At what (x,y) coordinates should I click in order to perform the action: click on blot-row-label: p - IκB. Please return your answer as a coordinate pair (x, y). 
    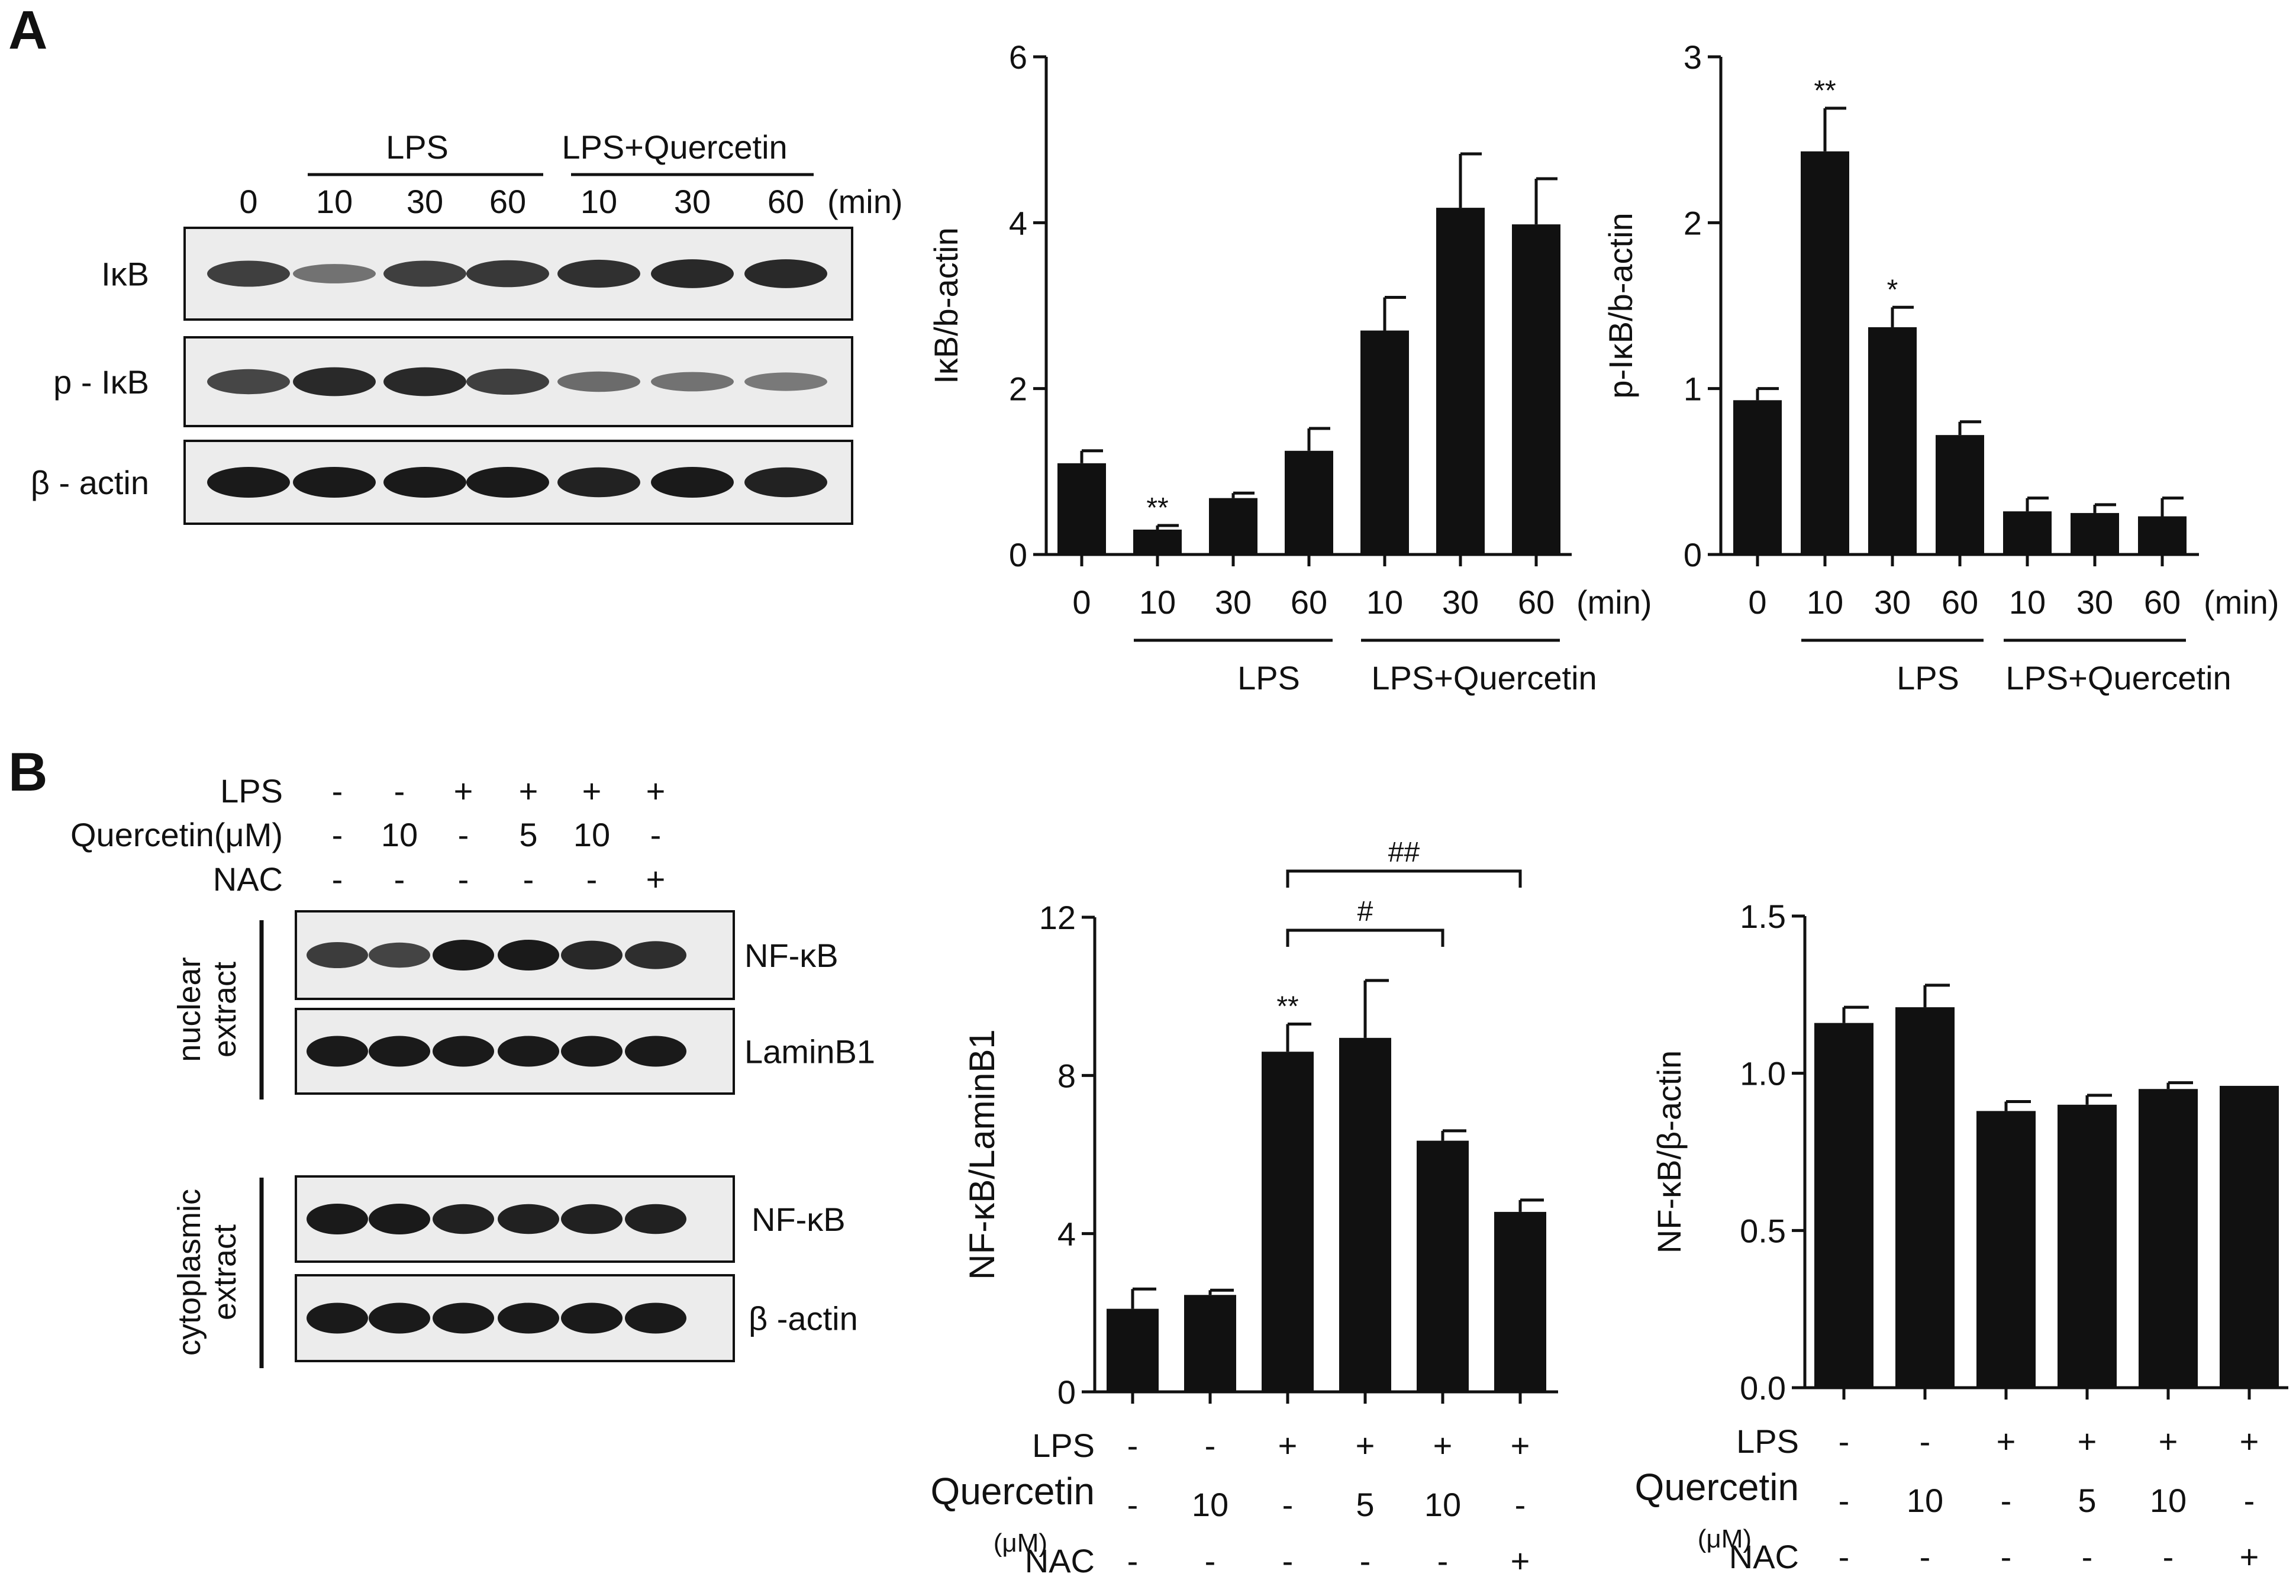
    Looking at the image, I should click on (101, 382).